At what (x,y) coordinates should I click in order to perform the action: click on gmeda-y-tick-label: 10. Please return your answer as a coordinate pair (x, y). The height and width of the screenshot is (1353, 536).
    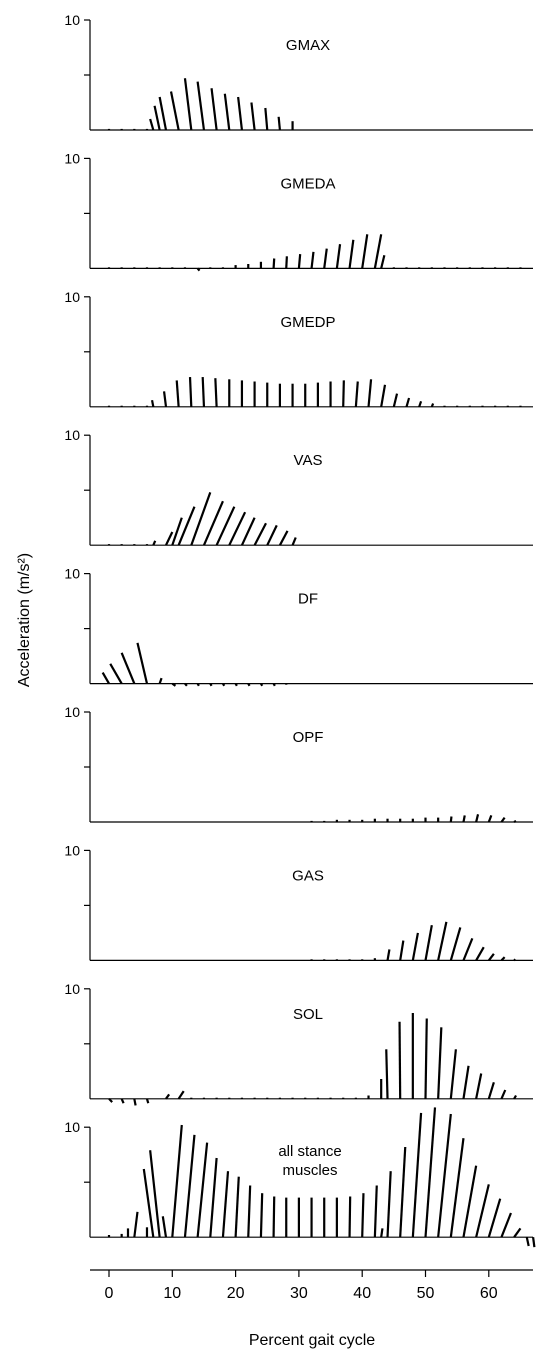
    Looking at the image, I should click on (72, 158).